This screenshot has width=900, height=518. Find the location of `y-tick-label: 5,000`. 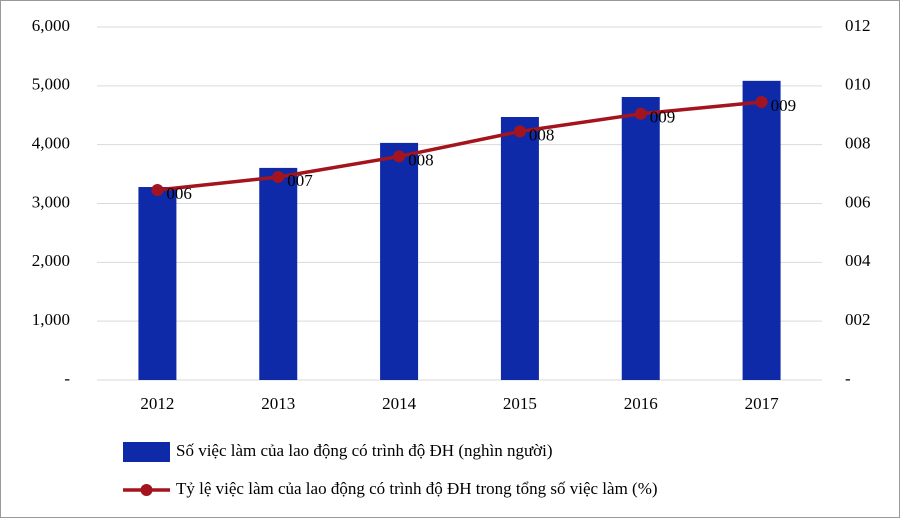

y-tick-label: 5,000 is located at coordinates (51, 84).